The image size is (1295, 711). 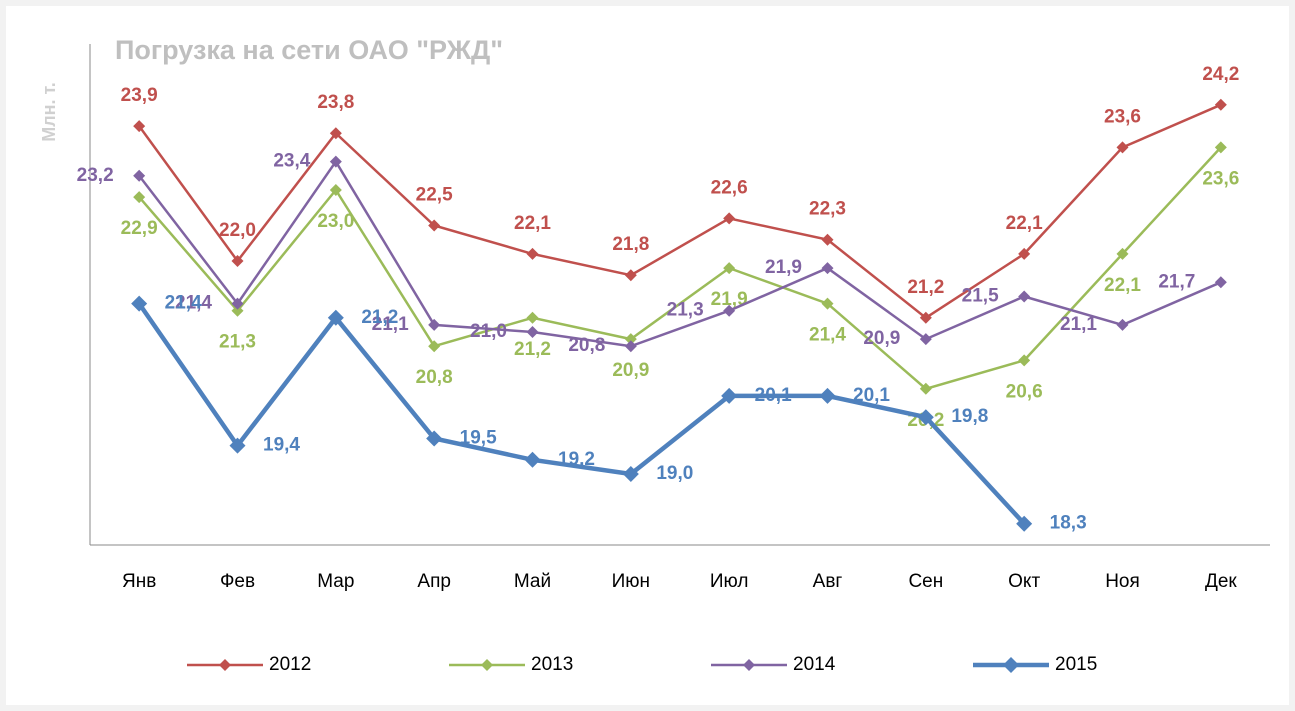 What do you see at coordinates (335, 102) in the screenshot?
I see `data-label: 23,8` at bounding box center [335, 102].